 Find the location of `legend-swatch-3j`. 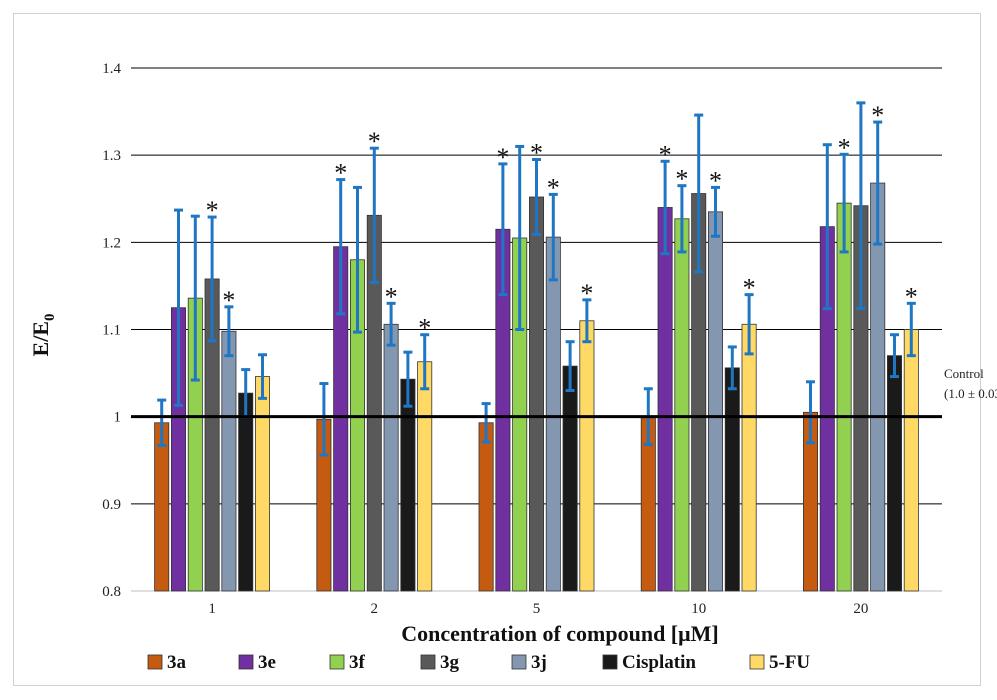

legend-swatch-3j is located at coordinates (519, 662).